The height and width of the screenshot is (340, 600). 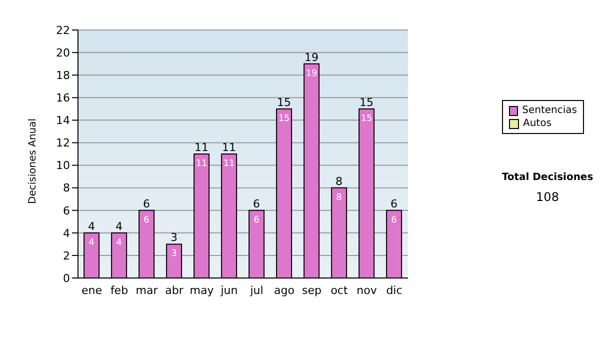 What do you see at coordinates (174, 290) in the screenshot?
I see `x-tick-label: abr` at bounding box center [174, 290].